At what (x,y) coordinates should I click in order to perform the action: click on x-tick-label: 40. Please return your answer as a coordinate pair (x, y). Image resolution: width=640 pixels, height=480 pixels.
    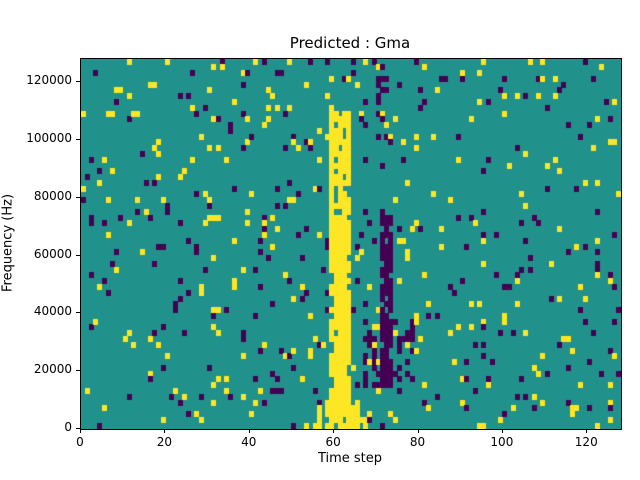
    Looking at the image, I should click on (249, 442).